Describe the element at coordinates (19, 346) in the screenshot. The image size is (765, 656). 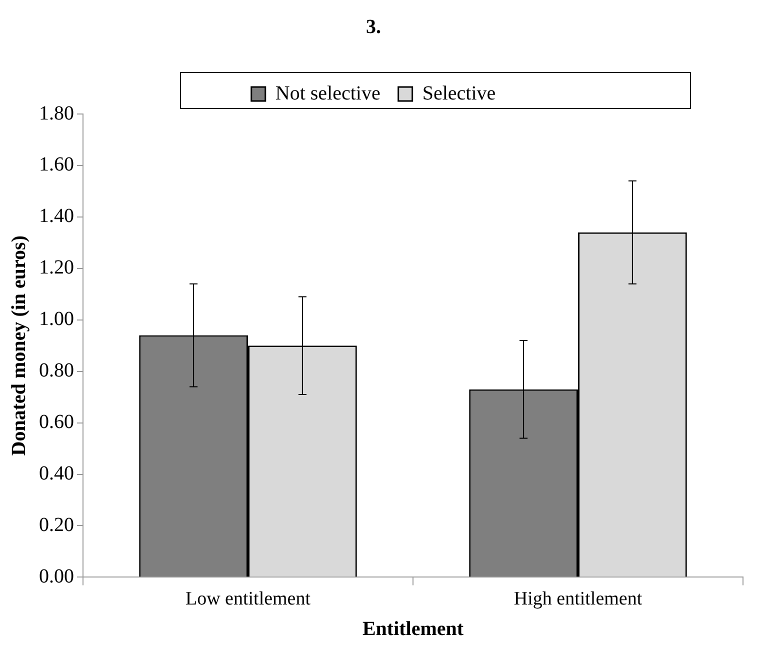
I see `y-axis-title: Donated money (in euros)` at that location.